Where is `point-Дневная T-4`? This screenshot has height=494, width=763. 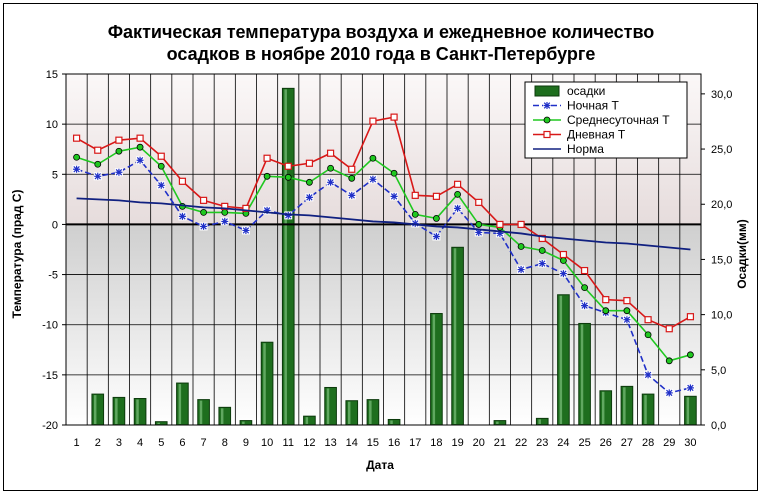
point-Дневная T-4 is located at coordinates (140, 138).